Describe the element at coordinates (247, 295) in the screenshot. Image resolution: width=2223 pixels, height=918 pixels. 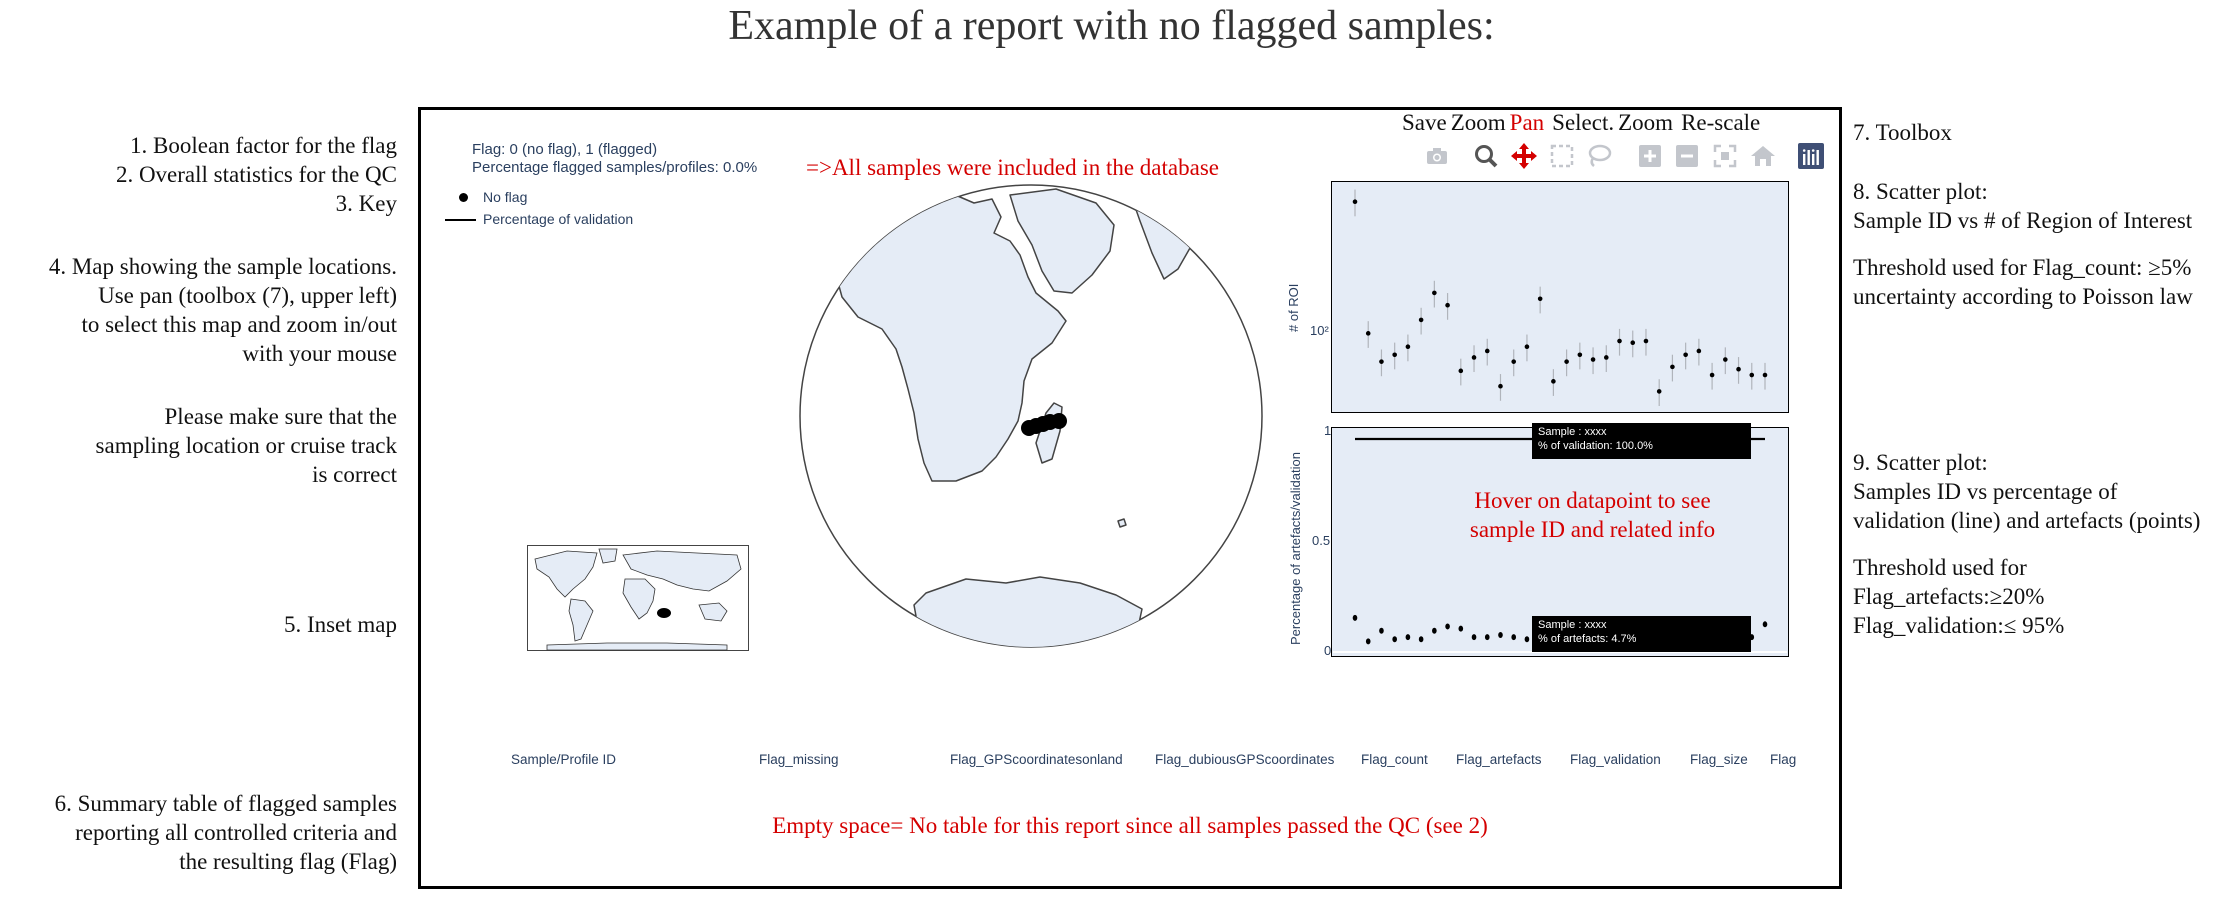
I see `note-line: Use pan (toolbox (7), upper left)` at that location.